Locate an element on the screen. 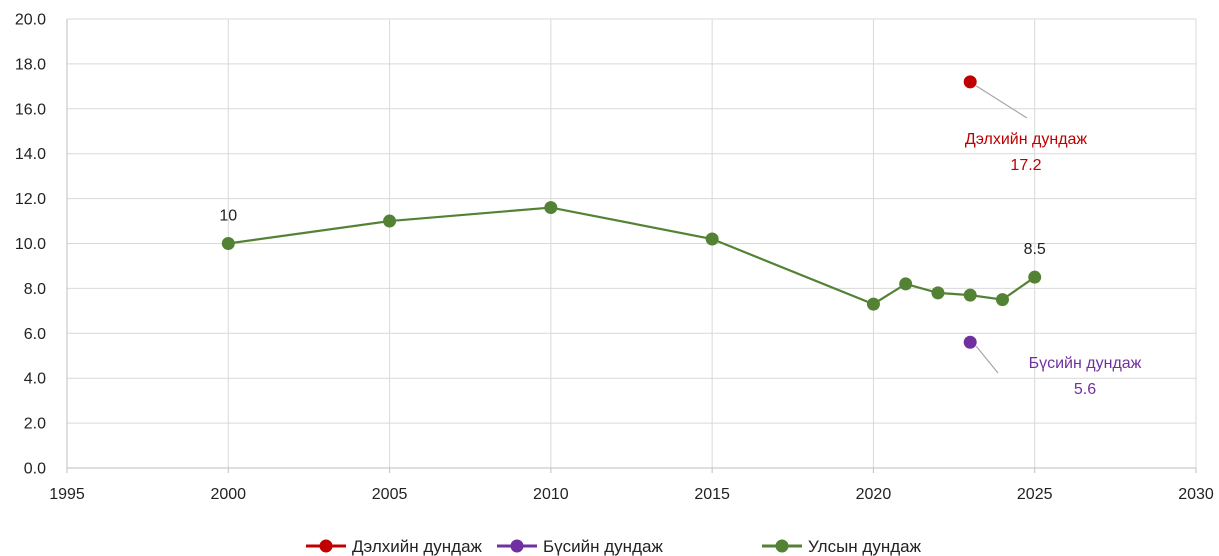  x-tick-label: 1995 is located at coordinates (67, 494).